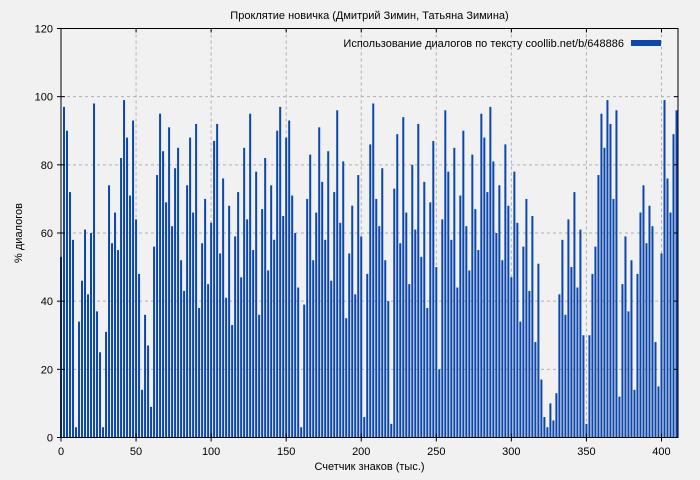 The image size is (700, 480). I want to click on y-axis-label: % диалогов, so click(19, 233).